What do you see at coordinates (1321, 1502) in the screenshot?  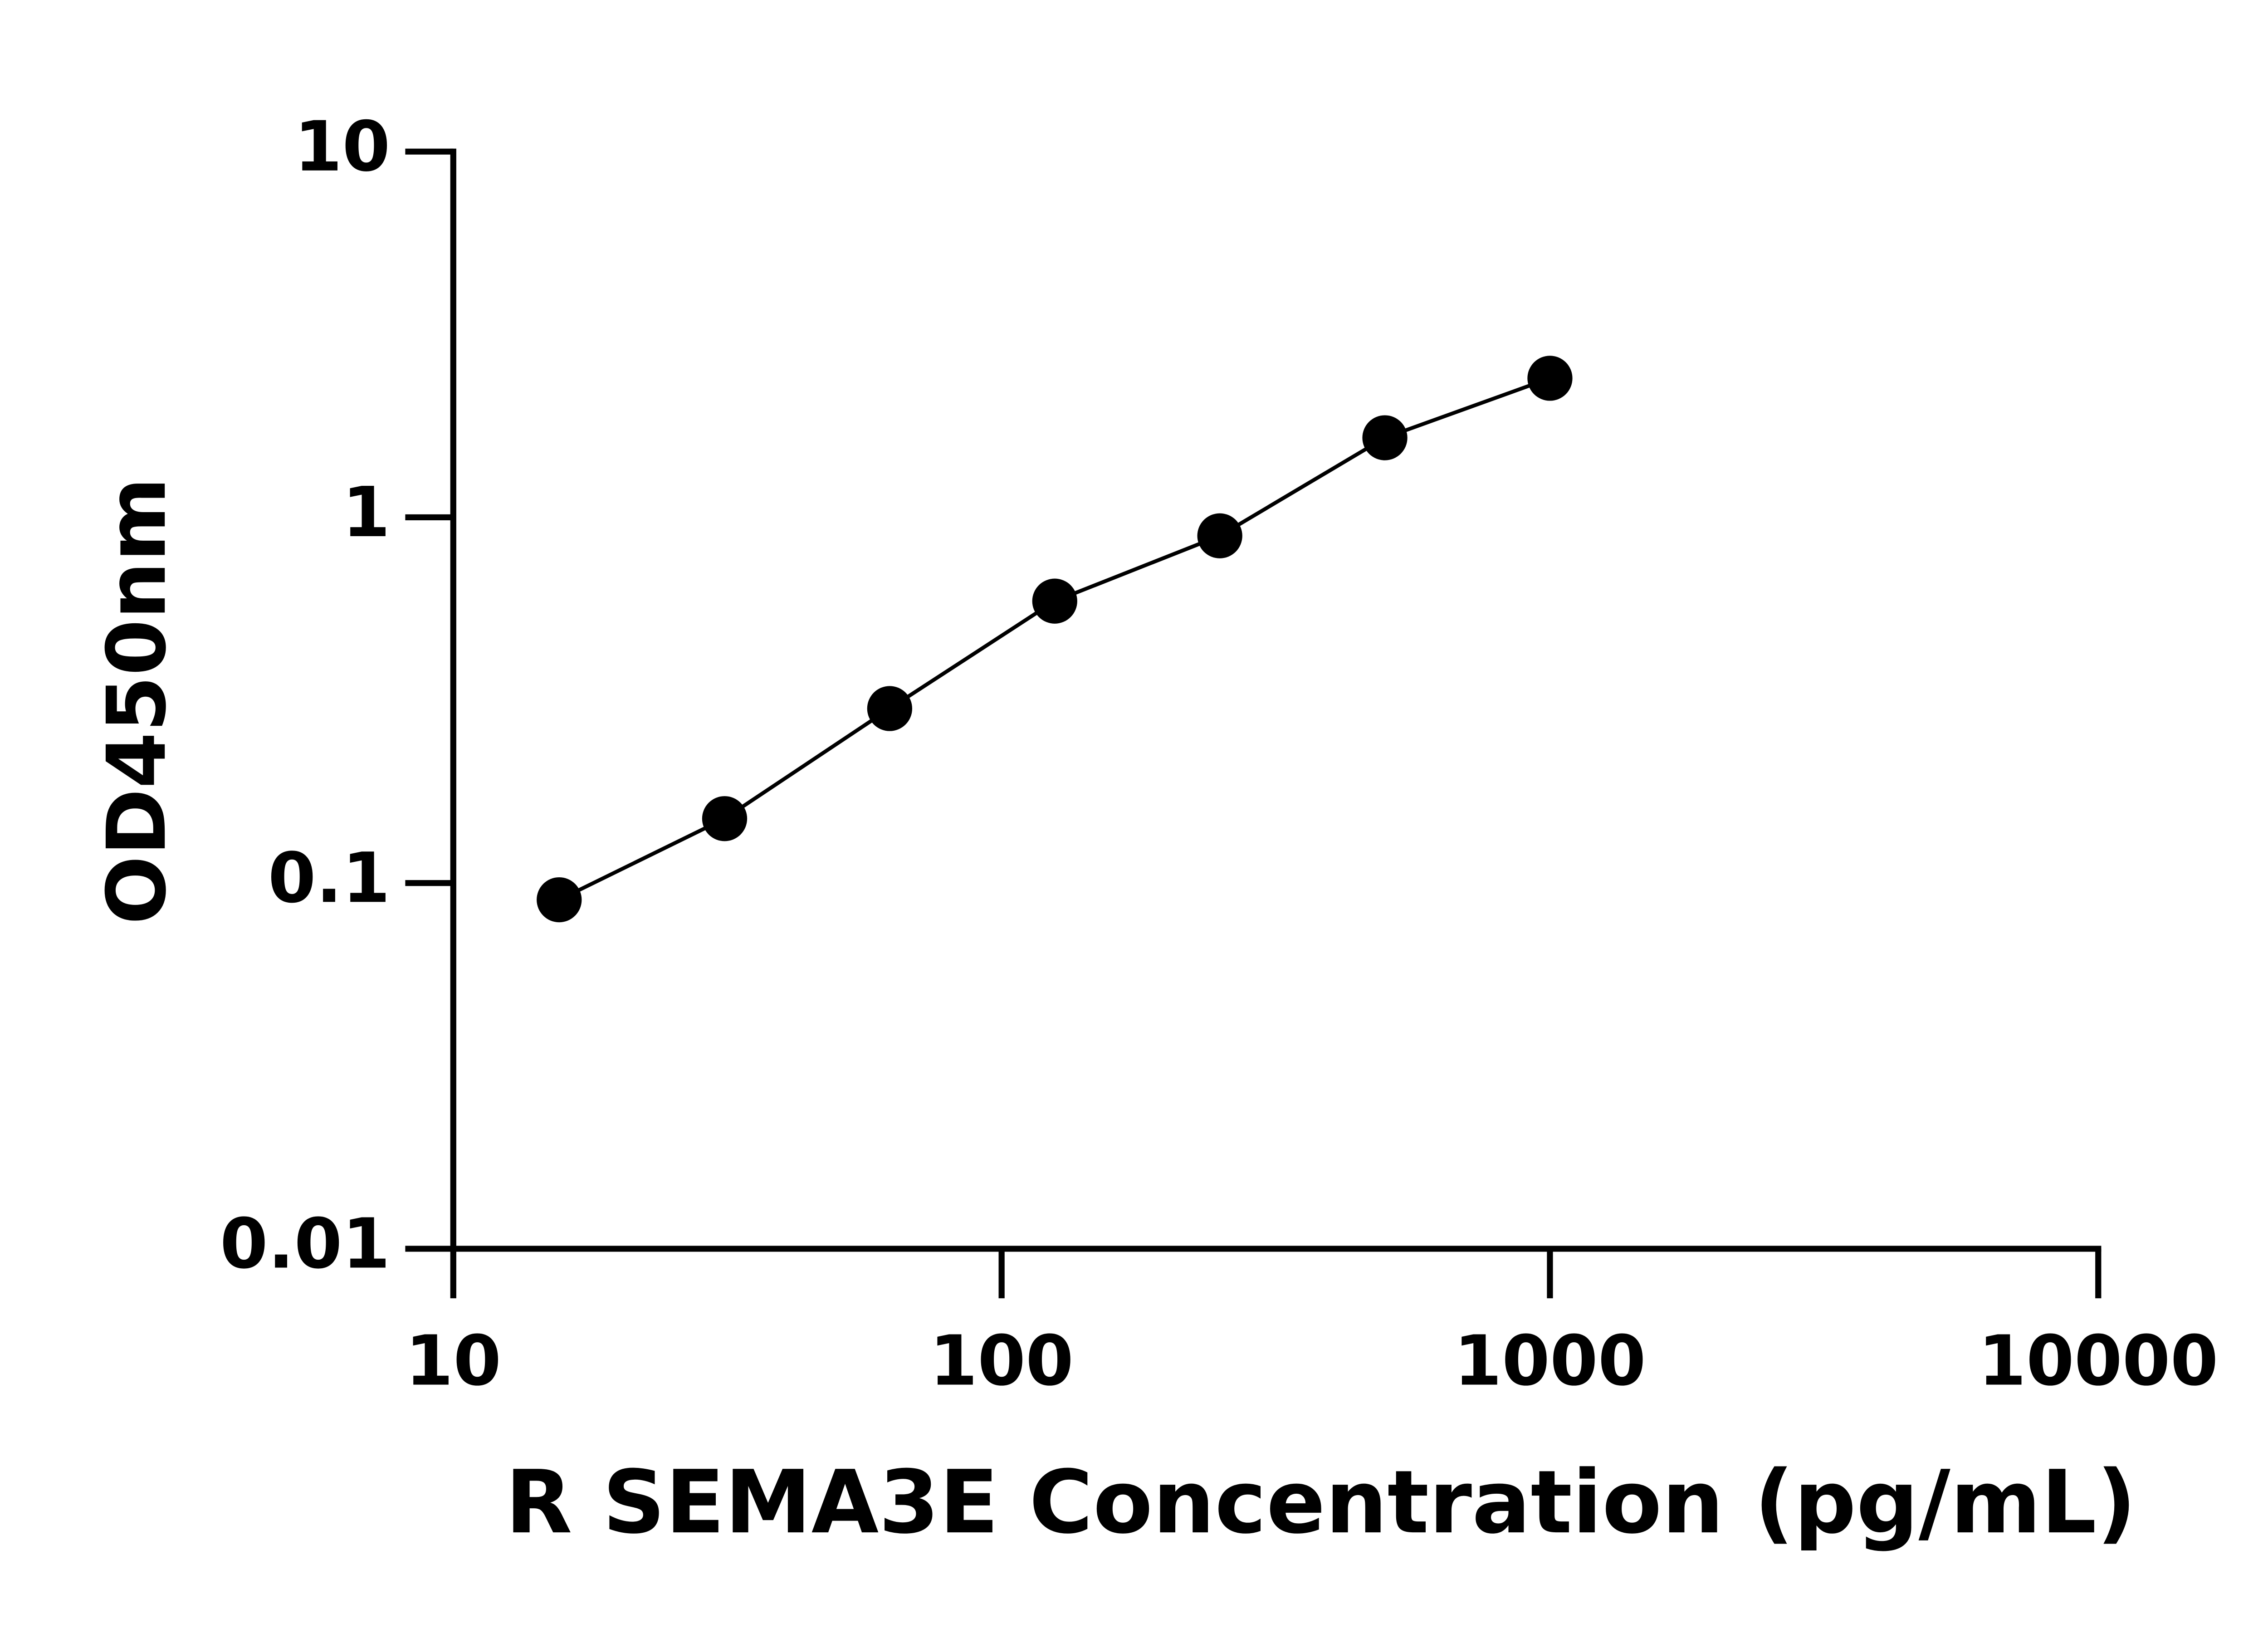 I see `x-axis-label: R SEMA3E Concentration (pg/mL)` at bounding box center [1321, 1502].